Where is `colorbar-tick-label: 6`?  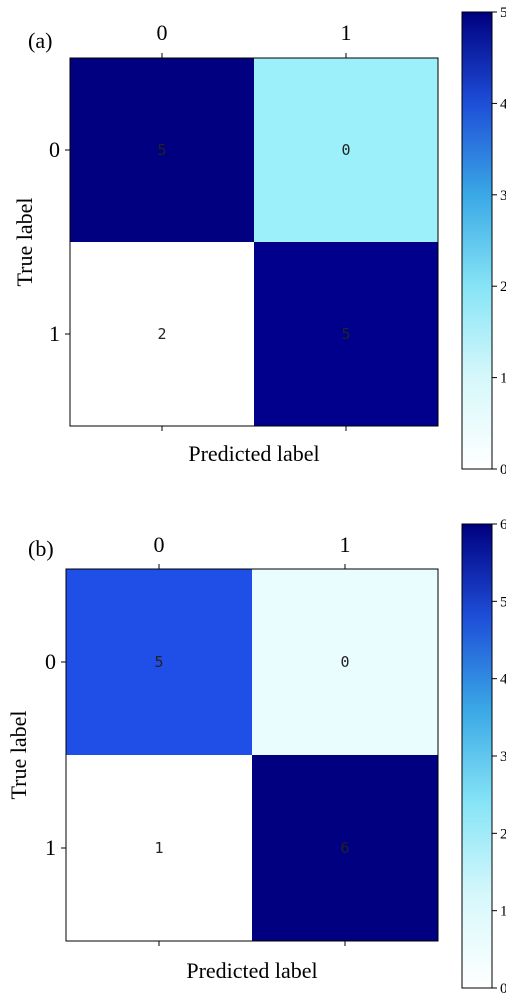 colorbar-tick-label: 6 is located at coordinates (503, 525).